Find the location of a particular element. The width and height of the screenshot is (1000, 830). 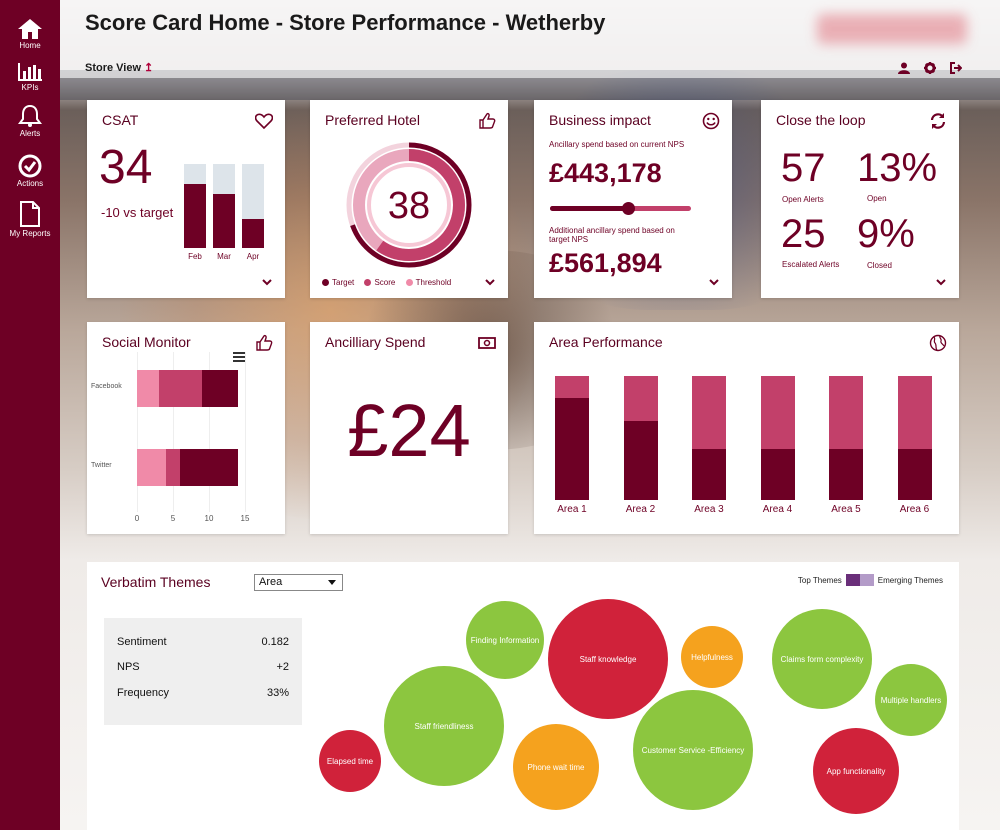

legend-emerging-themes: Emerging Themes is located at coordinates (910, 580).